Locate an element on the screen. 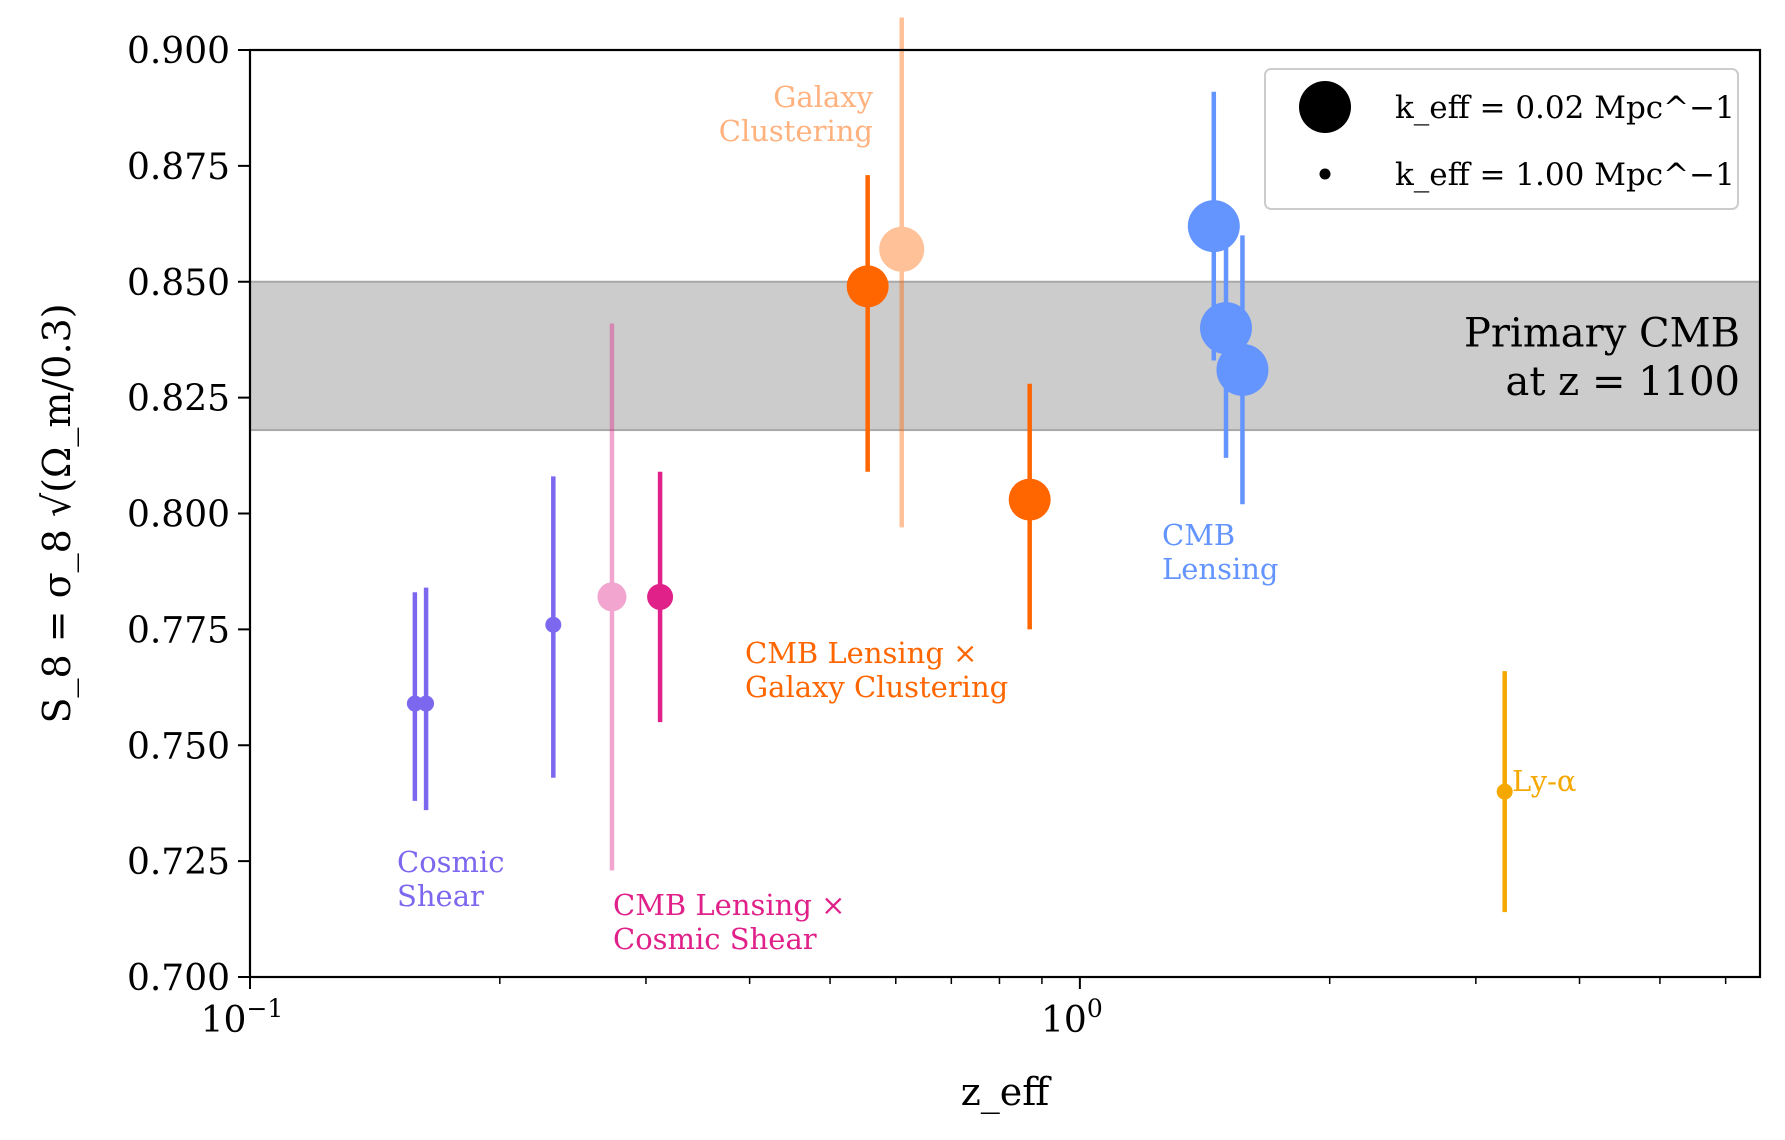  group-label: Galaxy Clustering is located at coordinates (876, 687).